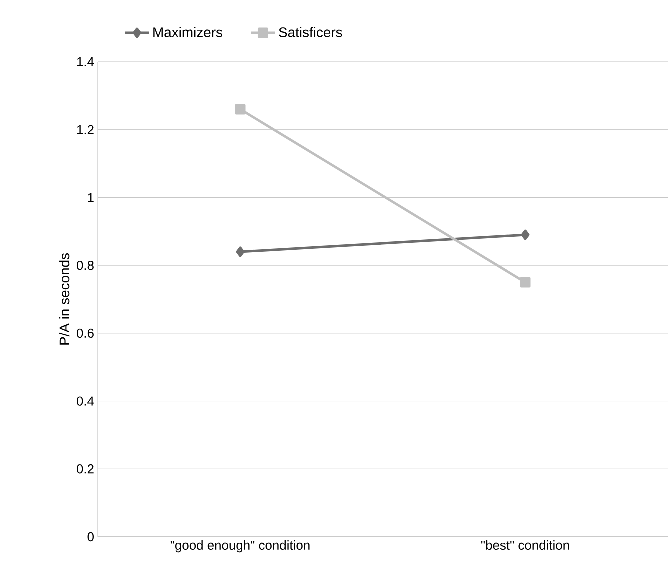  I want to click on legend-label: Satisficers, so click(310, 32).